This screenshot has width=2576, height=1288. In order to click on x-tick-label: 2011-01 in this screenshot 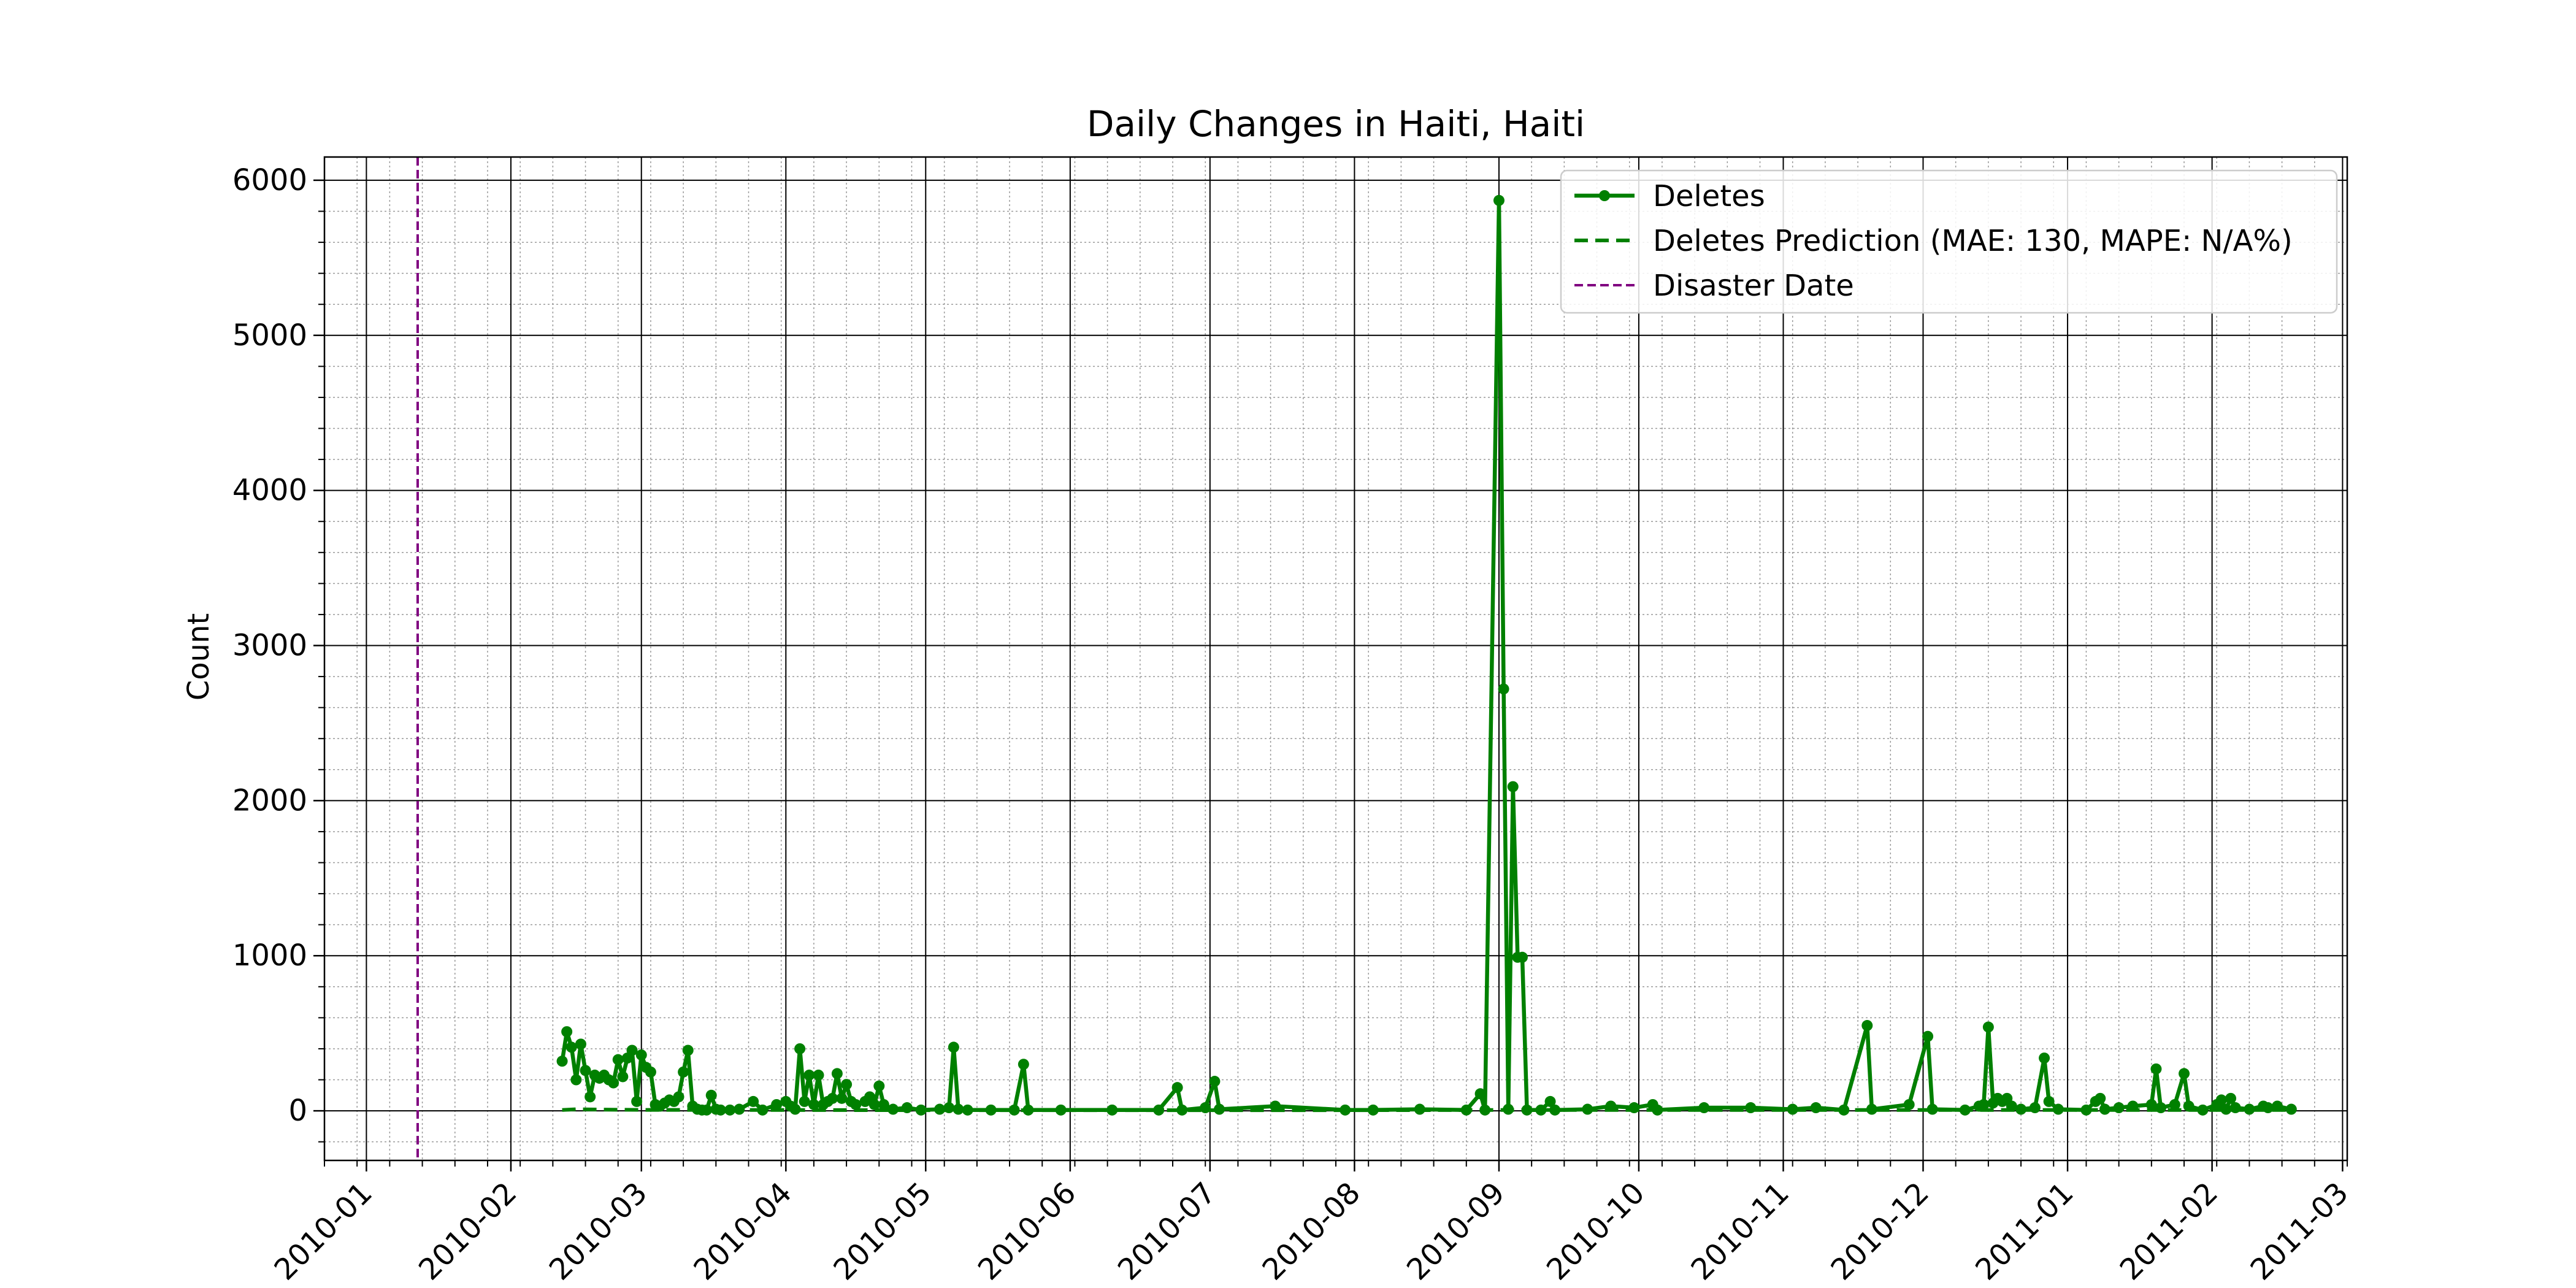, I will do `click(2024, 1231)`.